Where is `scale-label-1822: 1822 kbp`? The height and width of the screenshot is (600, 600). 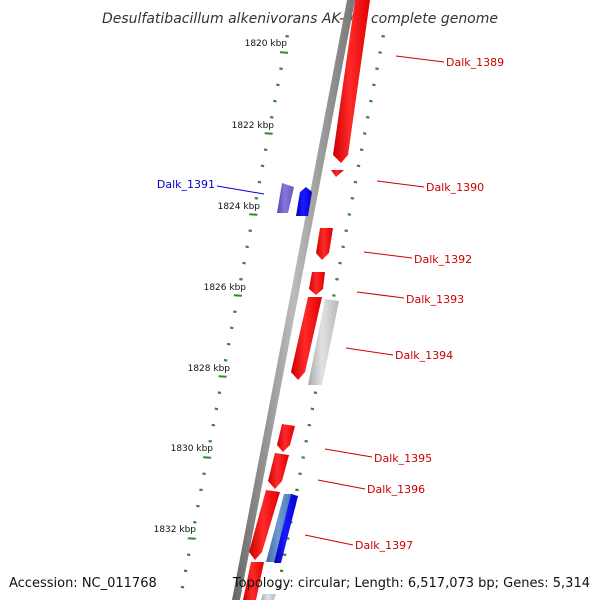 scale-label-1822: 1822 kbp is located at coordinates (253, 126).